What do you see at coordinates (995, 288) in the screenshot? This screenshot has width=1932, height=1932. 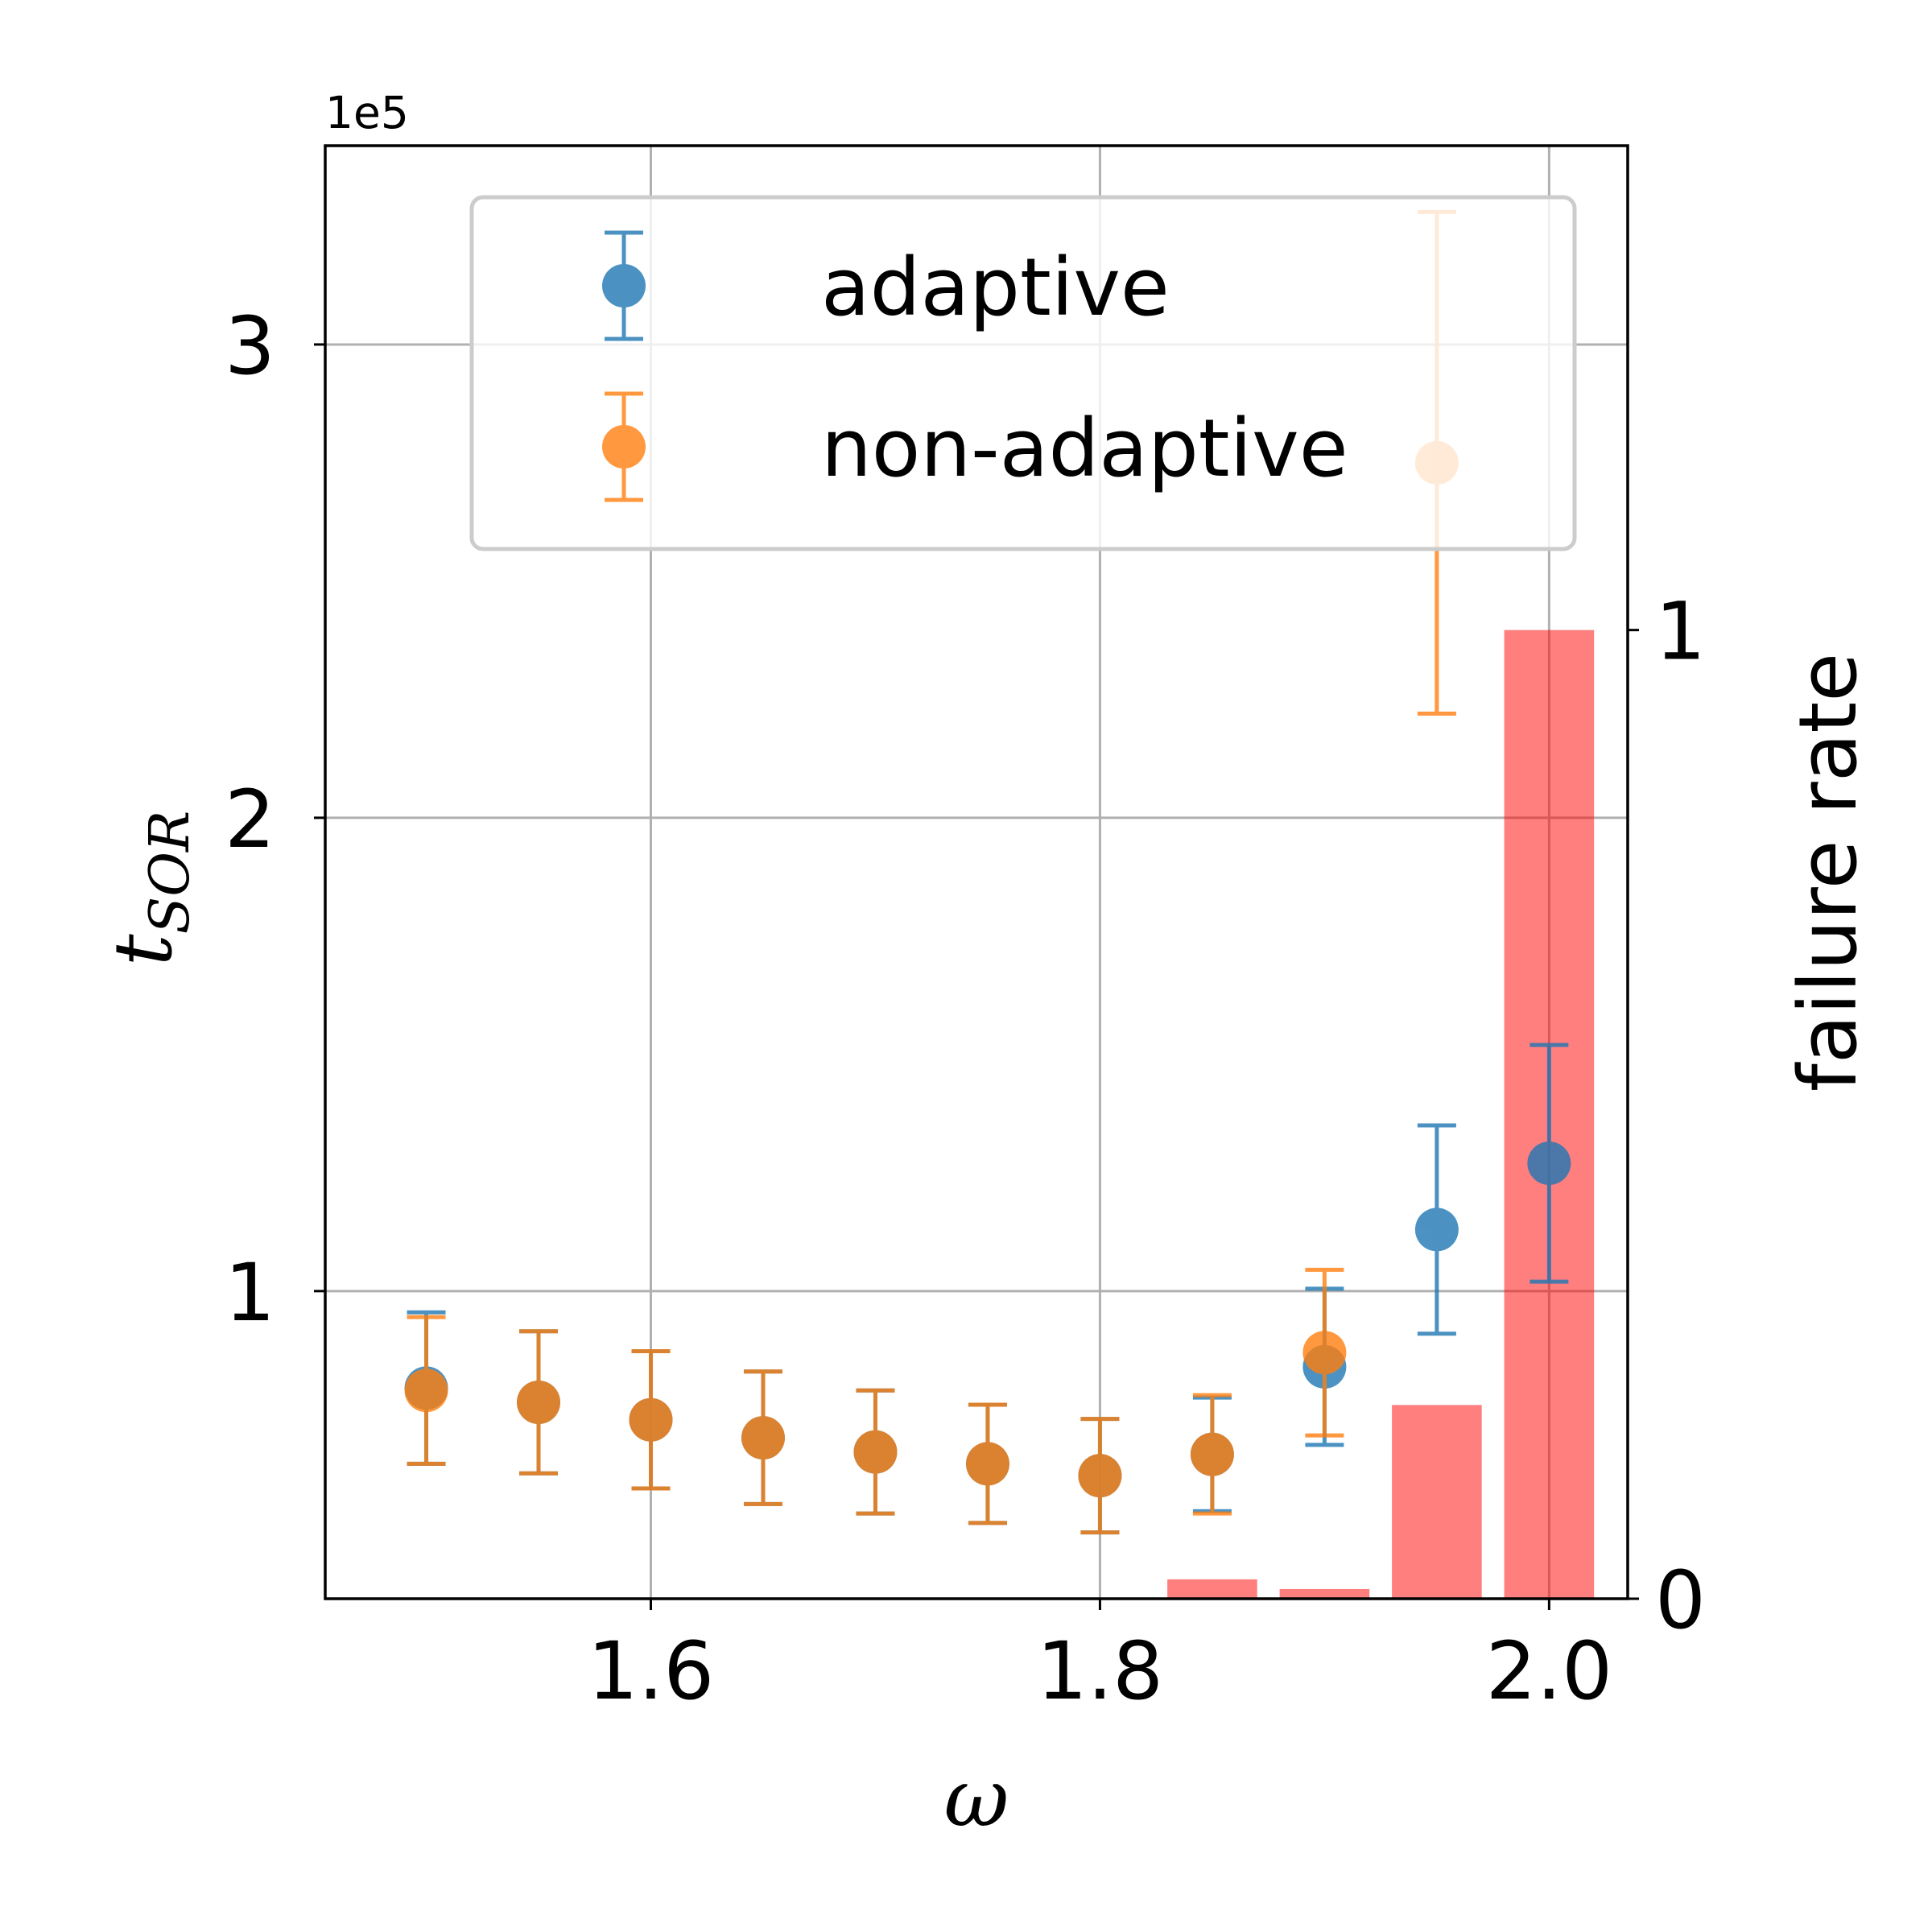 I see `legend-label: adaptive` at bounding box center [995, 288].